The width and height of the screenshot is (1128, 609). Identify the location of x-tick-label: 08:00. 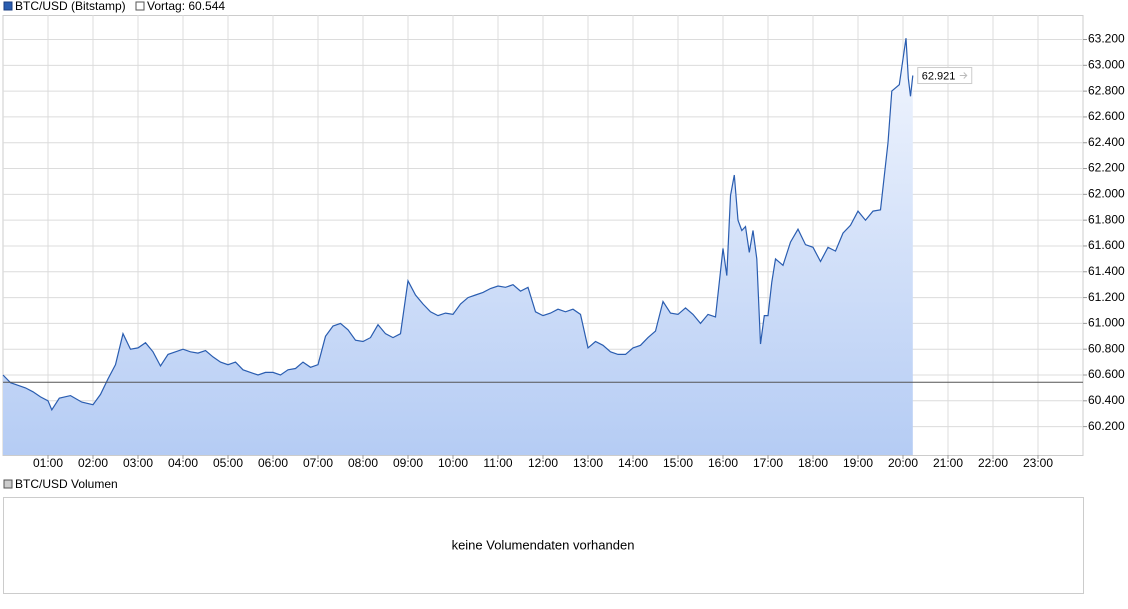
(363, 463).